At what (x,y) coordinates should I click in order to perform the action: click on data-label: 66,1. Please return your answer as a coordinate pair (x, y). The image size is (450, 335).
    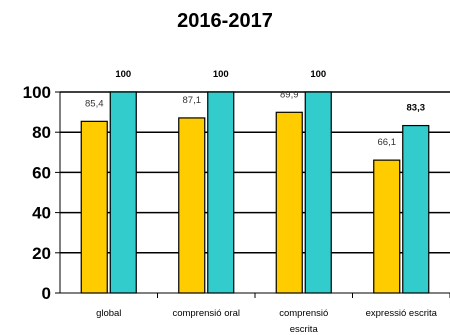
    Looking at the image, I should click on (387, 142).